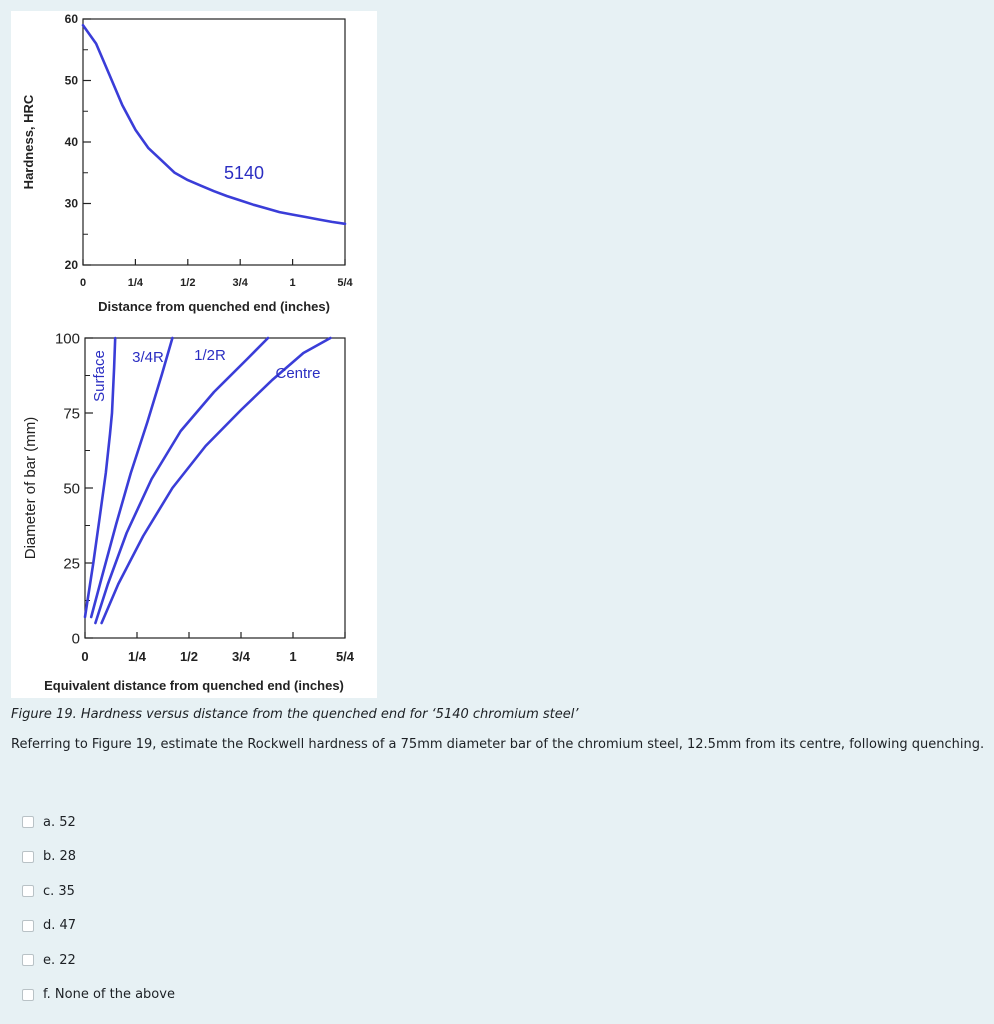 This screenshot has height=1024, width=994. I want to click on option-d-checkbox, so click(28, 925).